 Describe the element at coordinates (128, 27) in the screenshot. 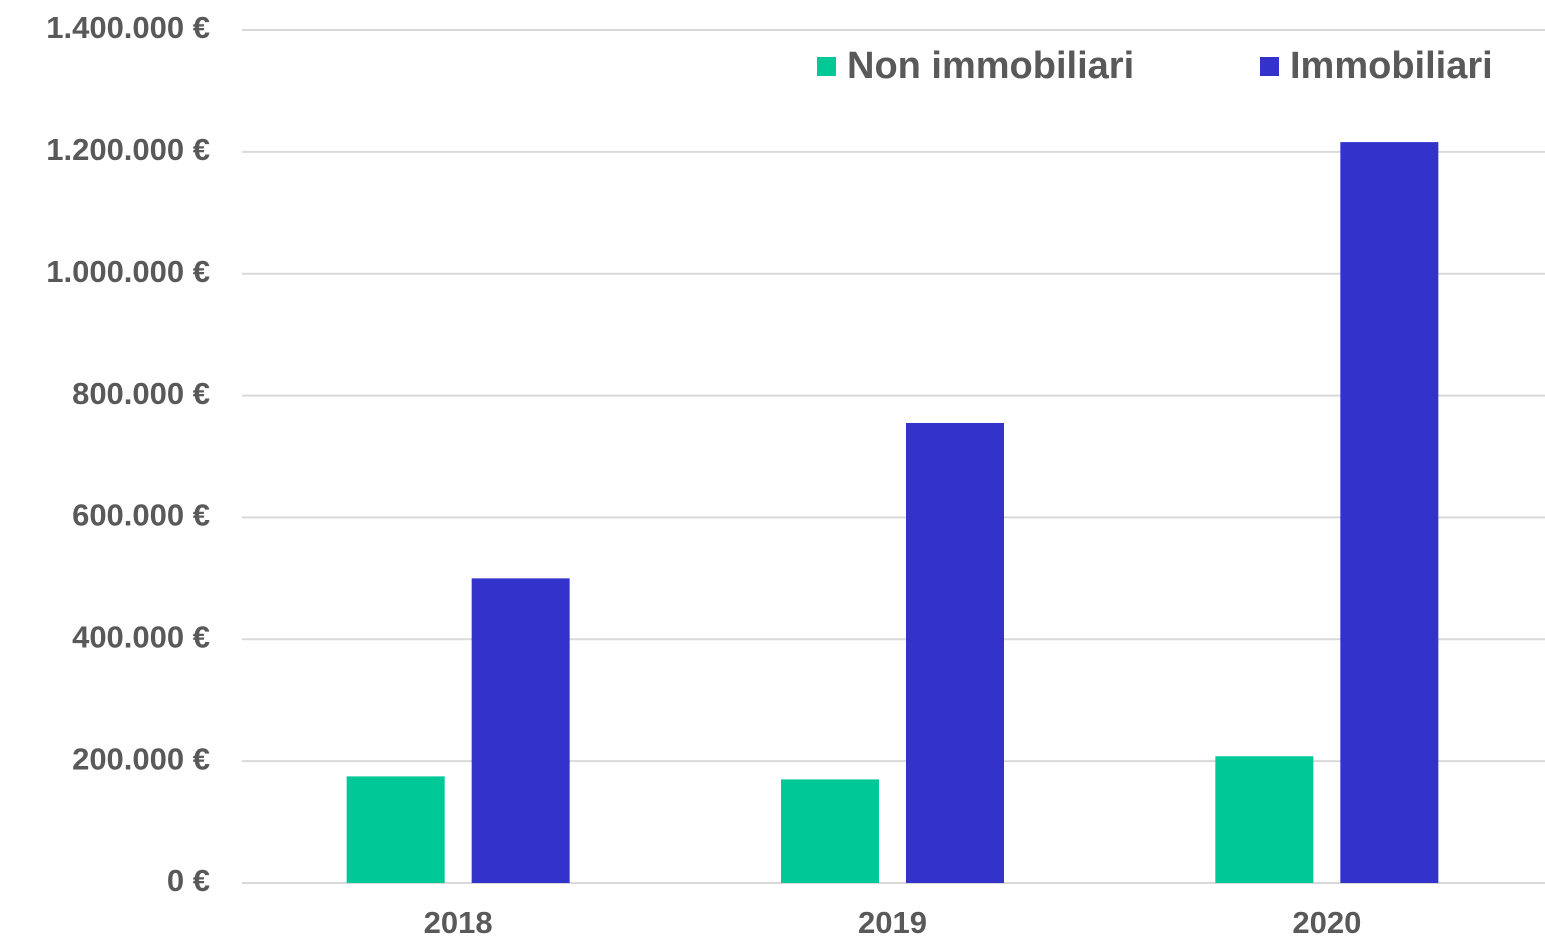

I see `y-tick-label: 1.400.000 €` at that location.